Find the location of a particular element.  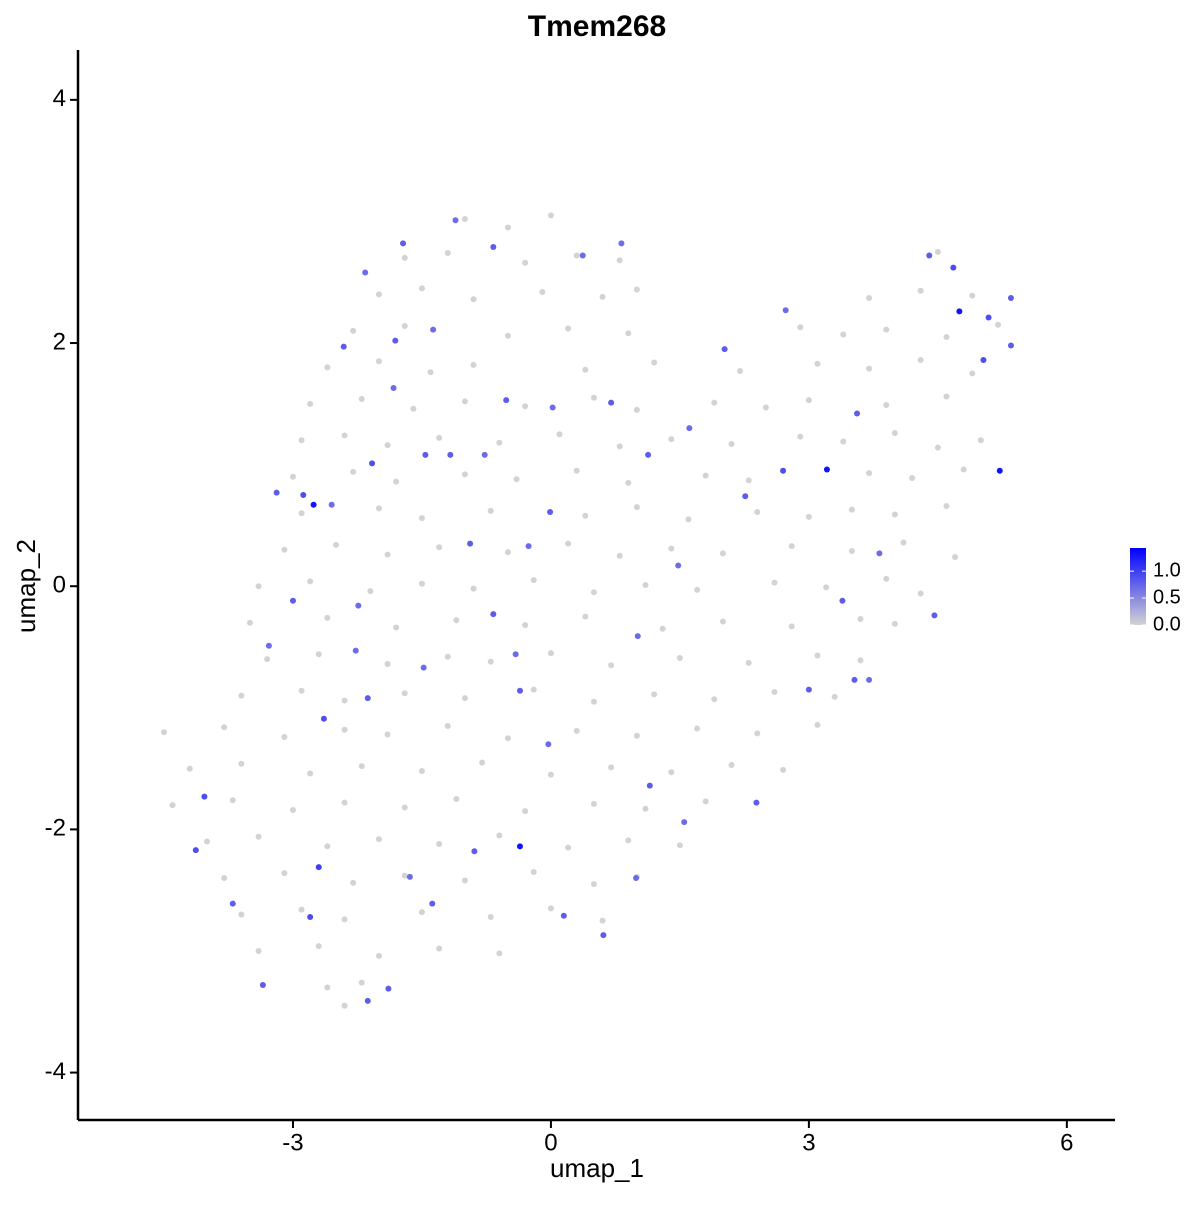

y-tick-label: -4 is located at coordinates (55, 1071).